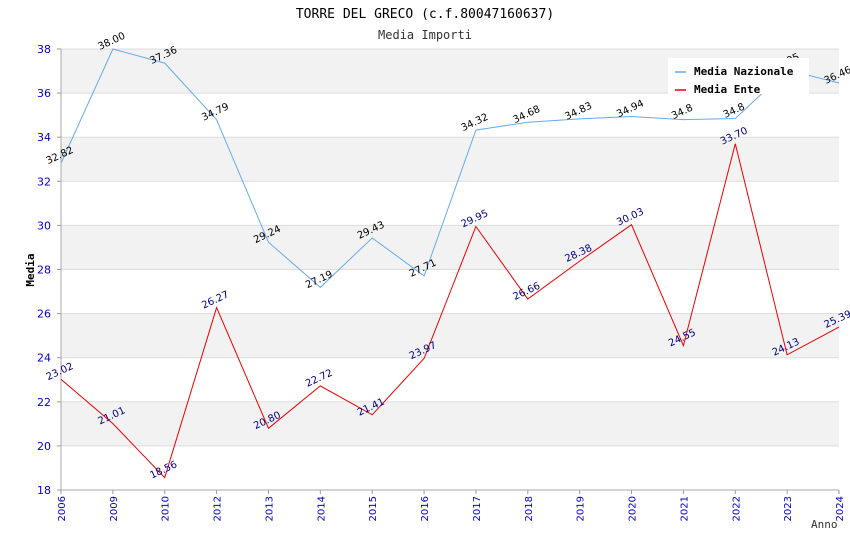 This screenshot has width=850, height=550. Describe the element at coordinates (44, 402) in the screenshot. I see `y-tick-label: 22` at that location.